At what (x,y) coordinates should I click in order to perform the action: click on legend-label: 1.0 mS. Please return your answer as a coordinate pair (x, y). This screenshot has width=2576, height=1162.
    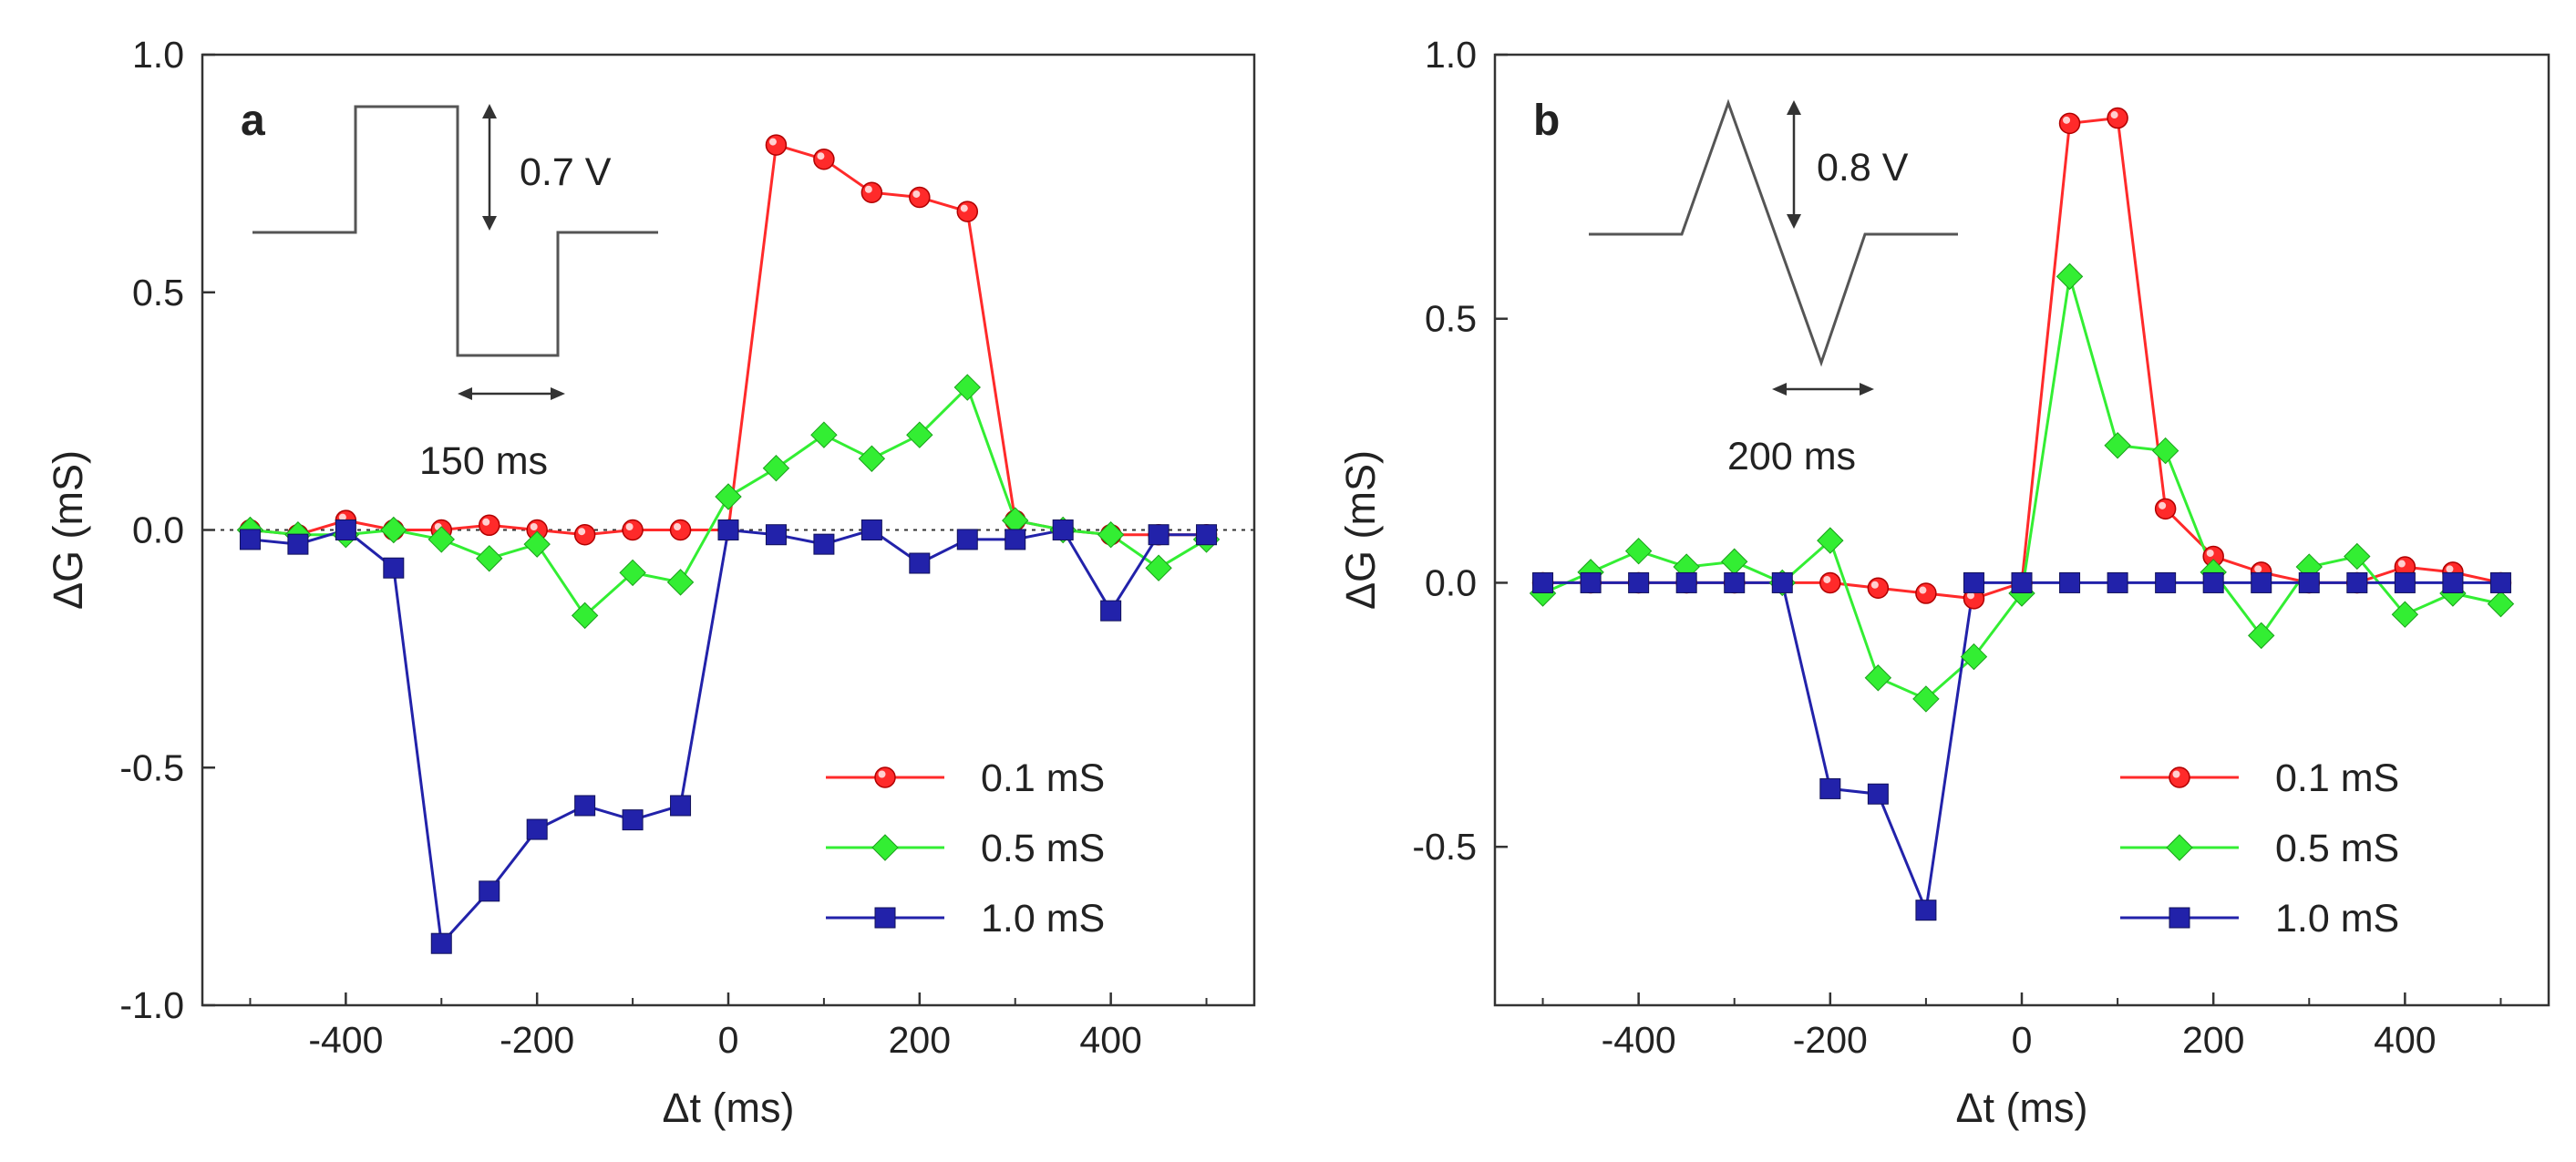
    Looking at the image, I should click on (1043, 919).